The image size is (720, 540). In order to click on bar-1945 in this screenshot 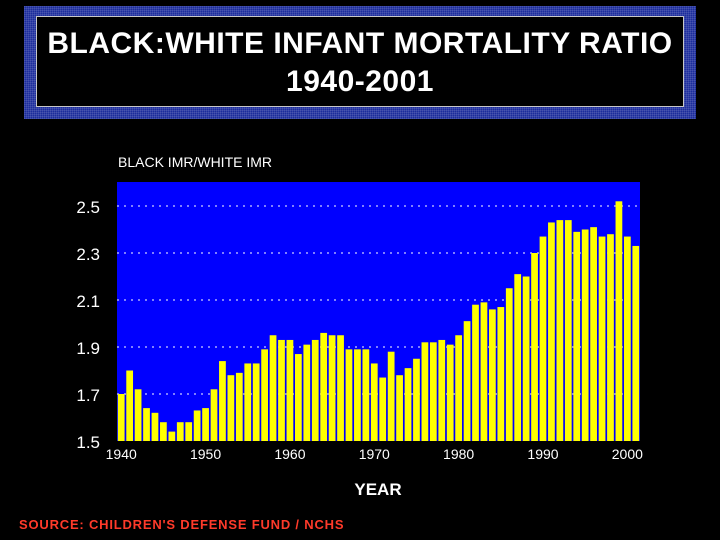, I will do `click(163, 431)`.